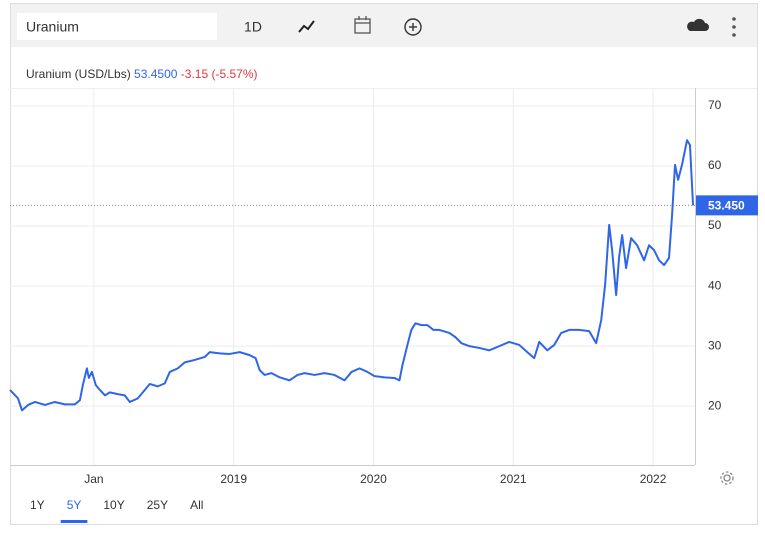  Describe the element at coordinates (715, 405) in the screenshot. I see `y-tick-label: 20` at that location.